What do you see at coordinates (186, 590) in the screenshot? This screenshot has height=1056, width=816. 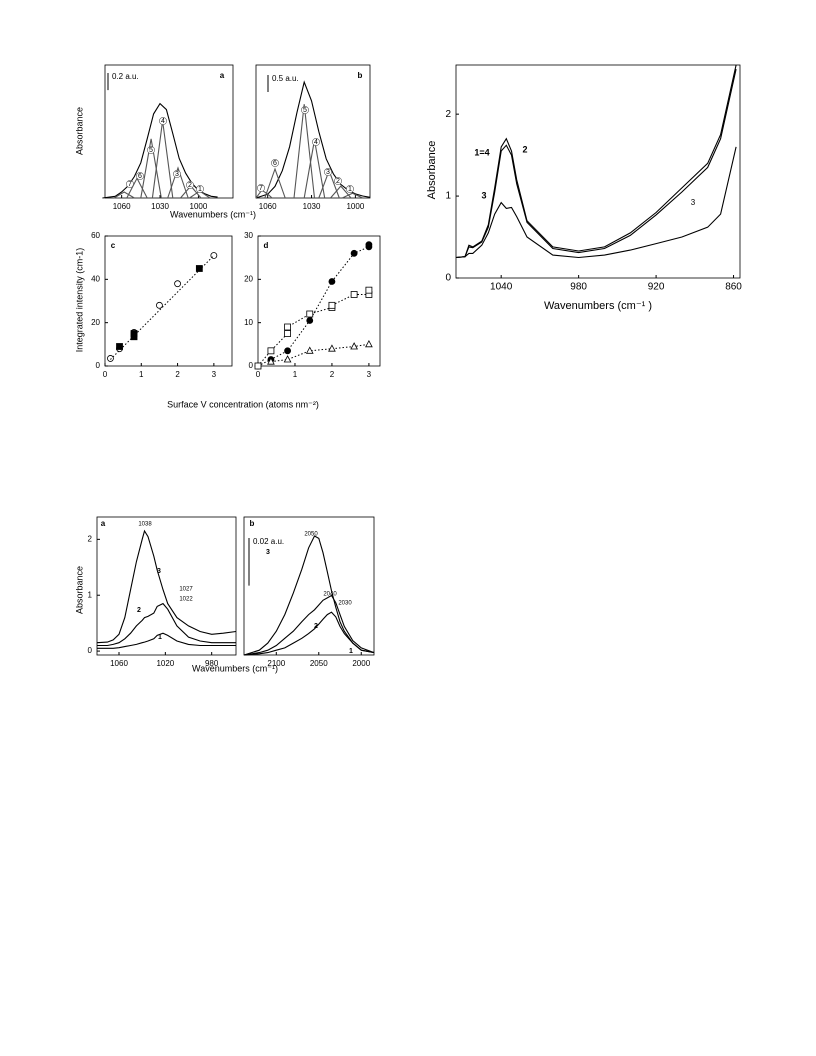 I see `annotation: 1027` at bounding box center [186, 590].